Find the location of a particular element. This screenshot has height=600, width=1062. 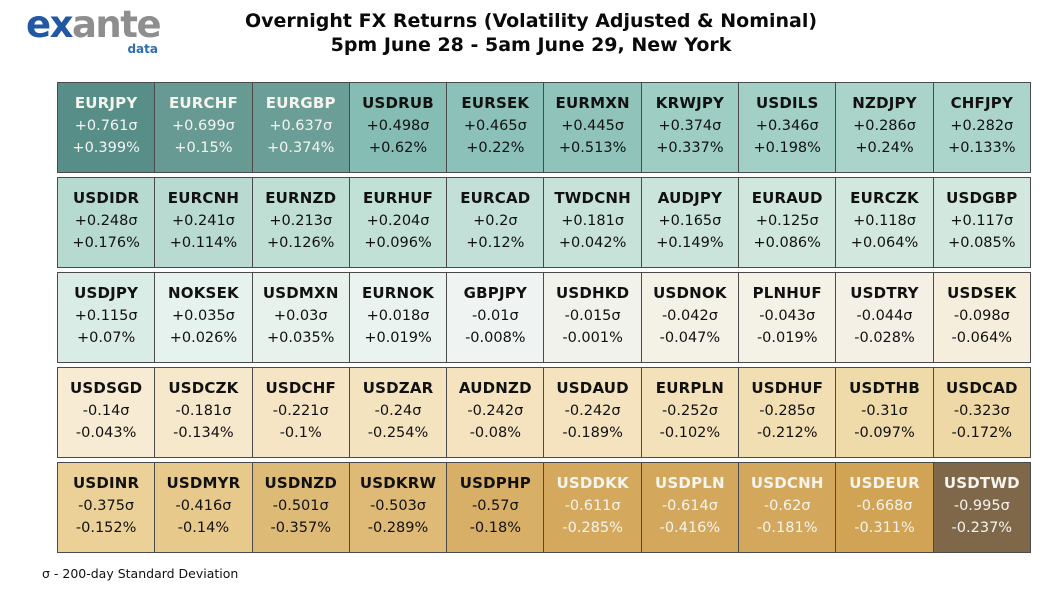

sigma-value: -0.242σ is located at coordinates (495, 411).